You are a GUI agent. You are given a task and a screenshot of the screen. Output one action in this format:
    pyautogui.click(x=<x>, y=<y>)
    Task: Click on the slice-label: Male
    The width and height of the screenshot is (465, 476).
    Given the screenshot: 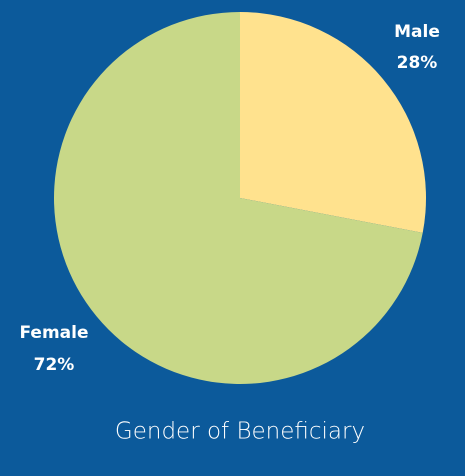 What is the action you would take?
    pyautogui.click(x=417, y=32)
    